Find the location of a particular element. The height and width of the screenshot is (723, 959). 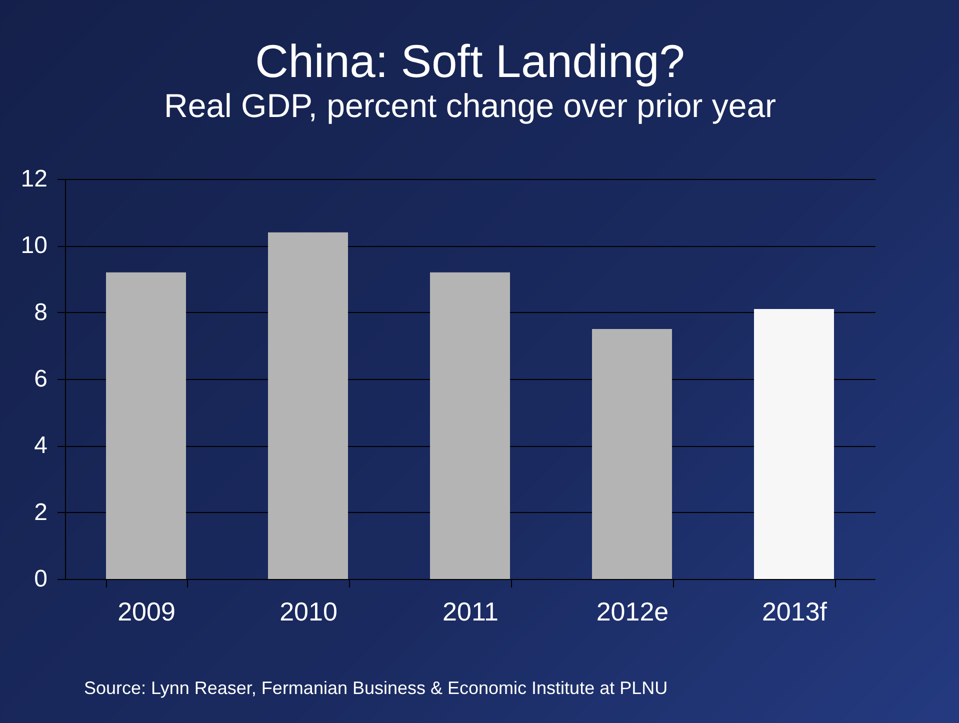

x-tick-label: 2013f is located at coordinates (795, 611).